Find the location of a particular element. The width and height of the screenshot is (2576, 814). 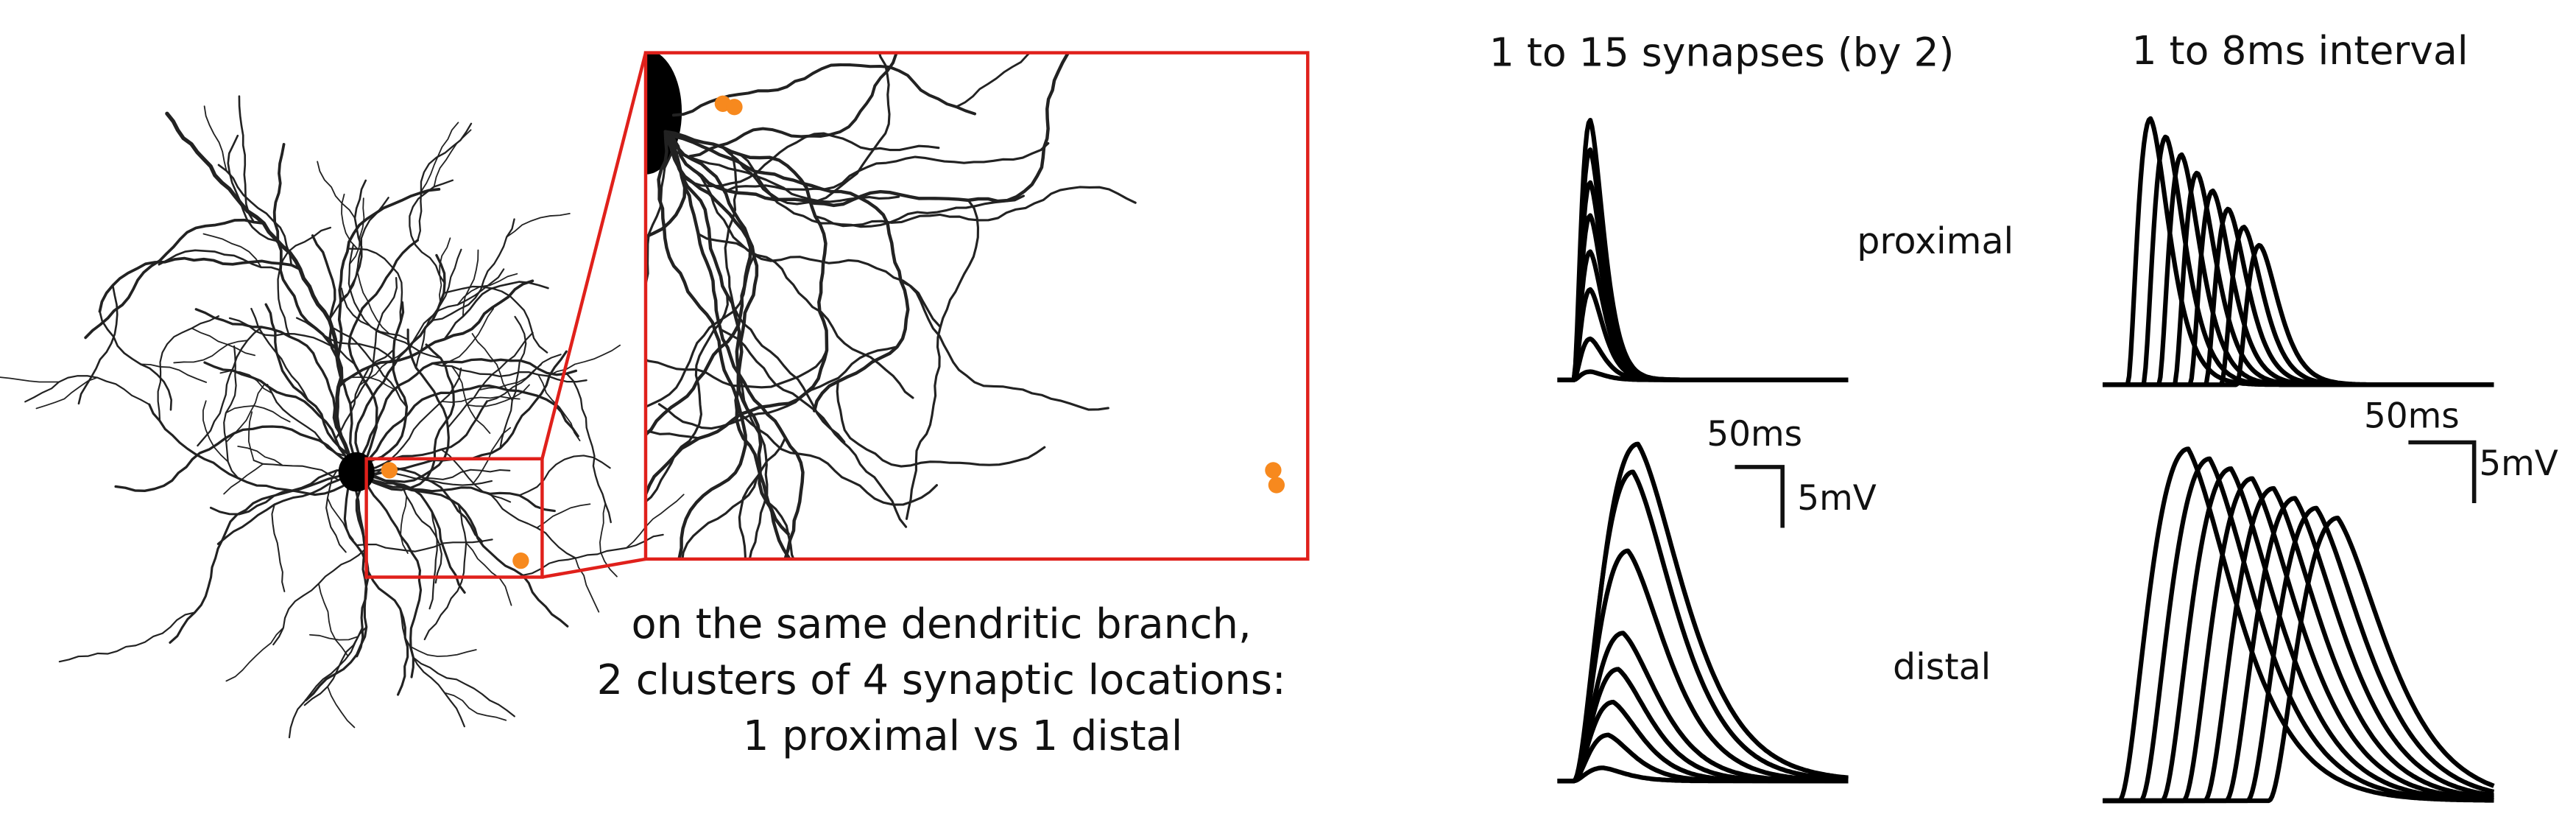

panel-title: 1 to 15 synapses (by 2) is located at coordinates (1722, 52).